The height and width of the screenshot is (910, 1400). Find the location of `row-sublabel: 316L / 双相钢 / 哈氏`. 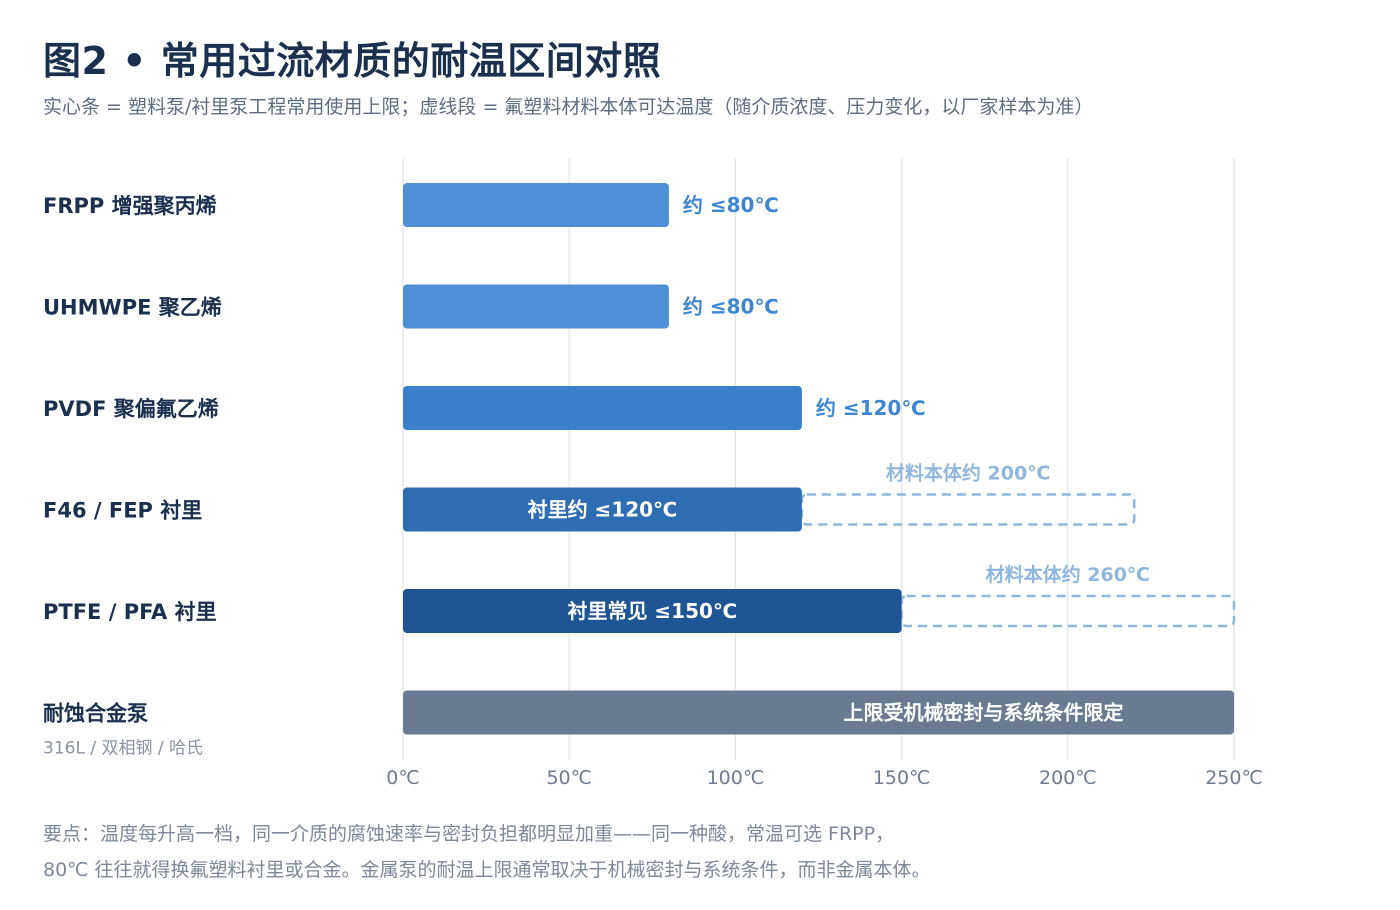

row-sublabel: 316L / 双相钢 / 哈氏 is located at coordinates (123, 749).